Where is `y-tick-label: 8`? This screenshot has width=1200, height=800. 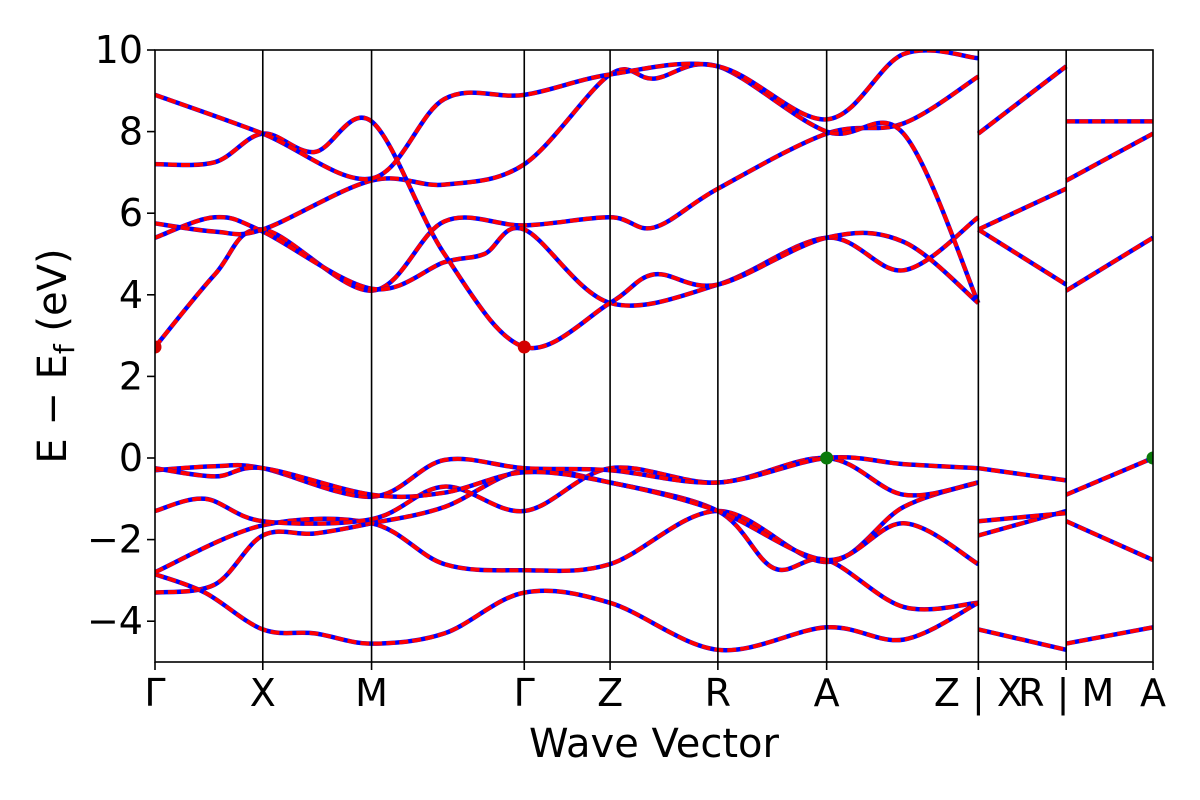 y-tick-label: 8 is located at coordinates (131, 132).